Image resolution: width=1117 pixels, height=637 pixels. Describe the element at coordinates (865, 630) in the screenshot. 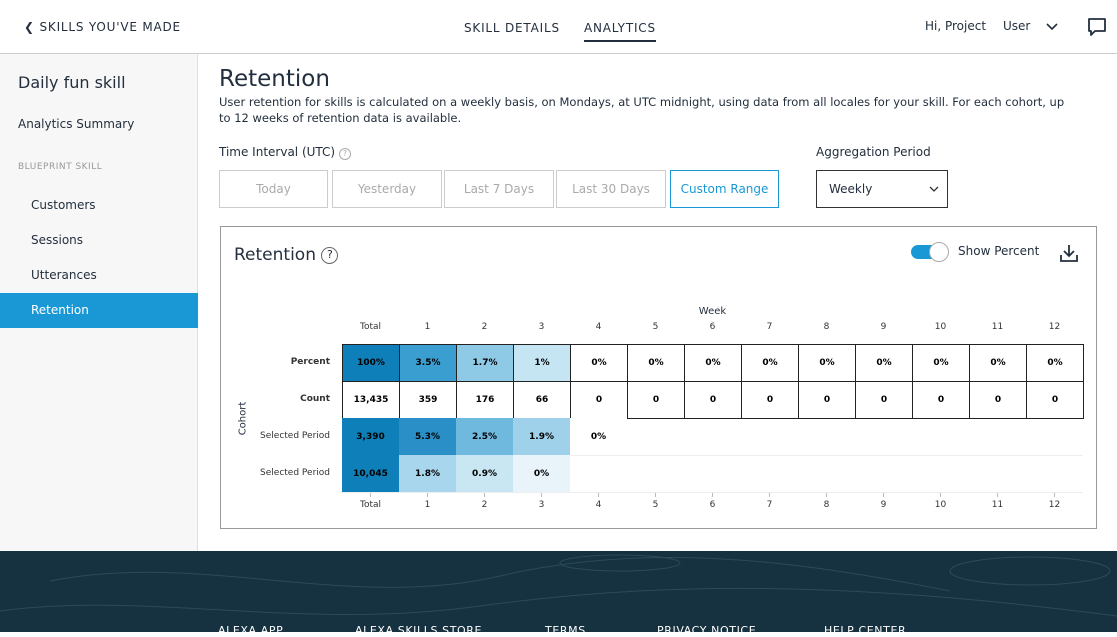

I see `footer-link: HELP CENTER` at that location.